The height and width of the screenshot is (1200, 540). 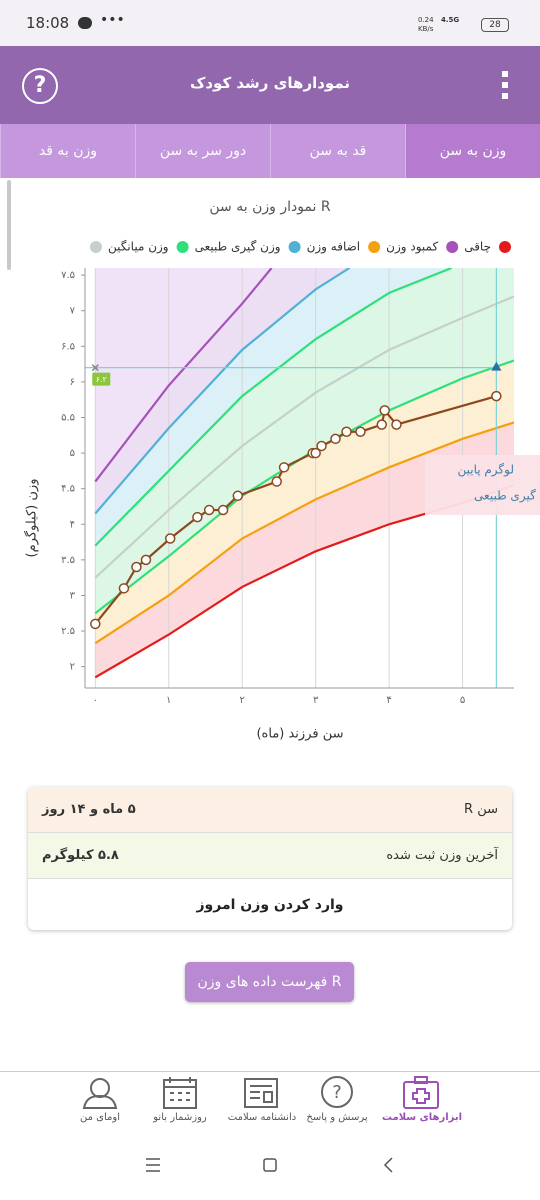 I want to click on legend-label: اضافه وزن, so click(x=334, y=247).